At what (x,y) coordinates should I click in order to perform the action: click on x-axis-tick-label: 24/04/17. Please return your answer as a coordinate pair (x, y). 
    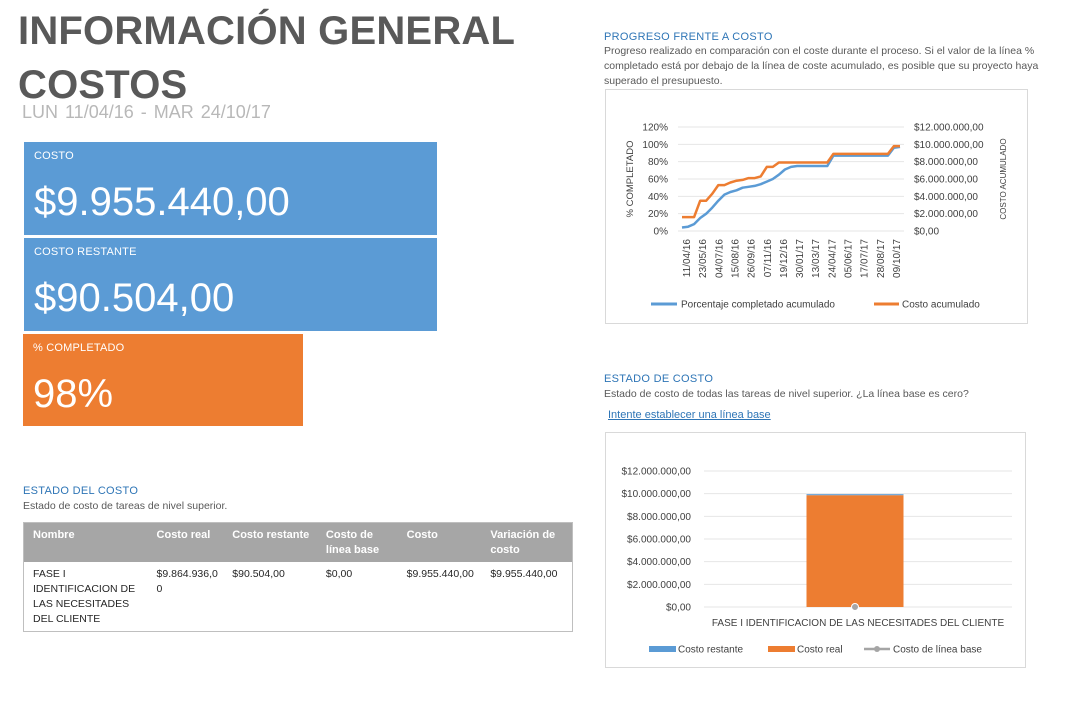
    Looking at the image, I should click on (832, 258).